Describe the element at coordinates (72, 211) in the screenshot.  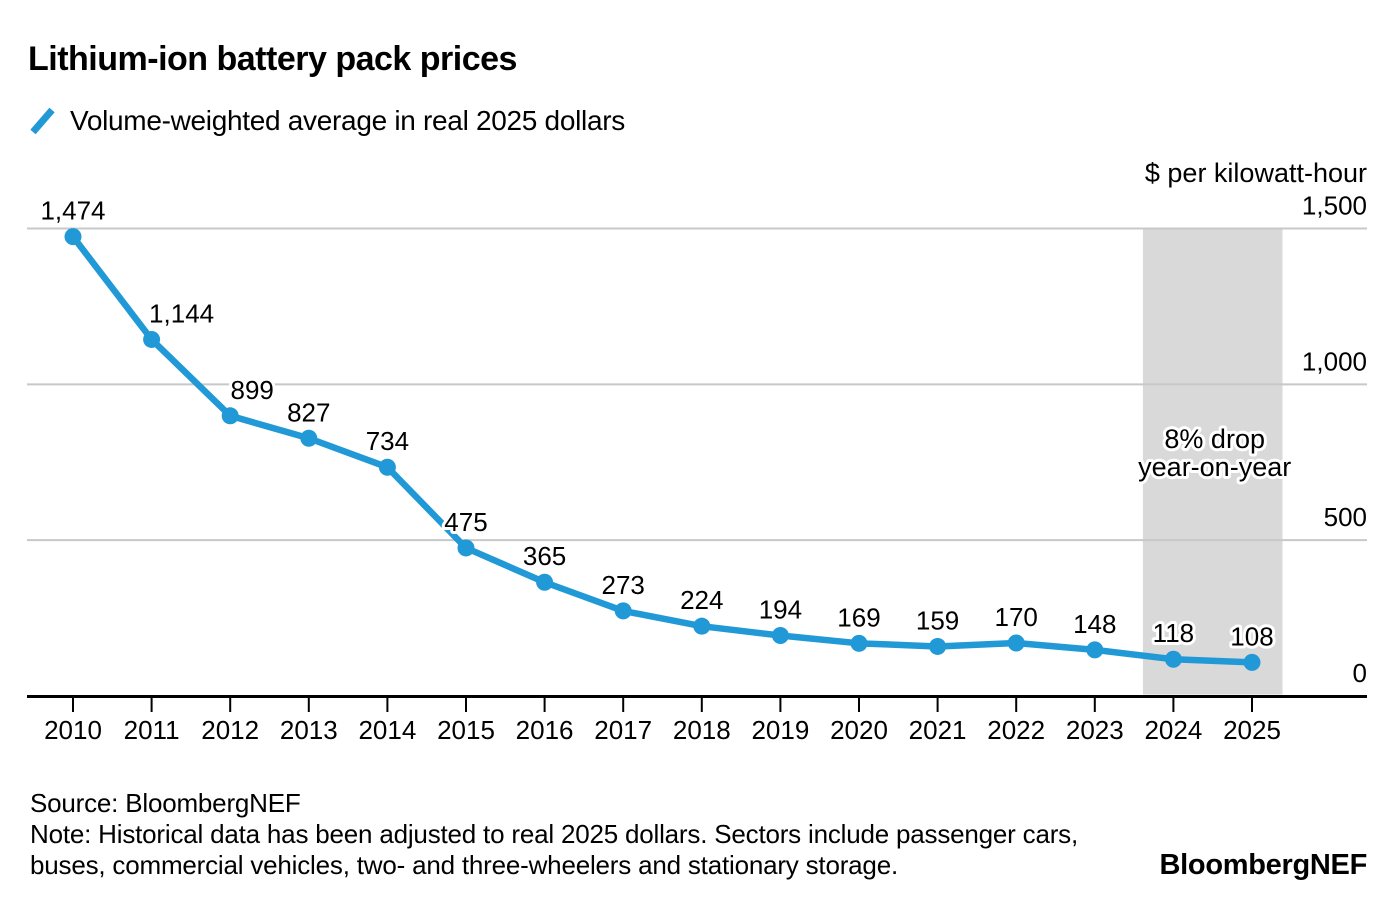
I see `data-label-2010: 1,474` at that location.